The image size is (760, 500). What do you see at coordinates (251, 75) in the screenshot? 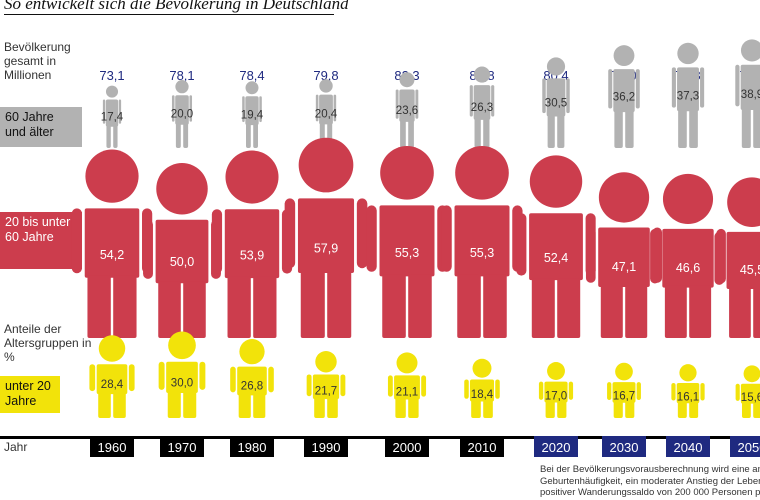
I see `total-population-value: 78,4` at bounding box center [251, 75].